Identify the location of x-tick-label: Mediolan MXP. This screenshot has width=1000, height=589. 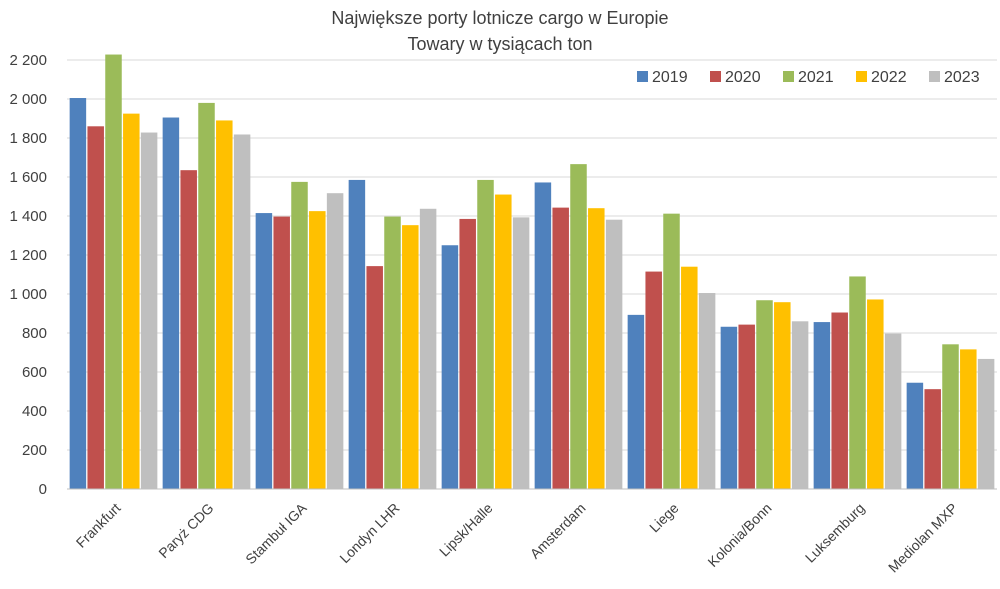
(923, 538).